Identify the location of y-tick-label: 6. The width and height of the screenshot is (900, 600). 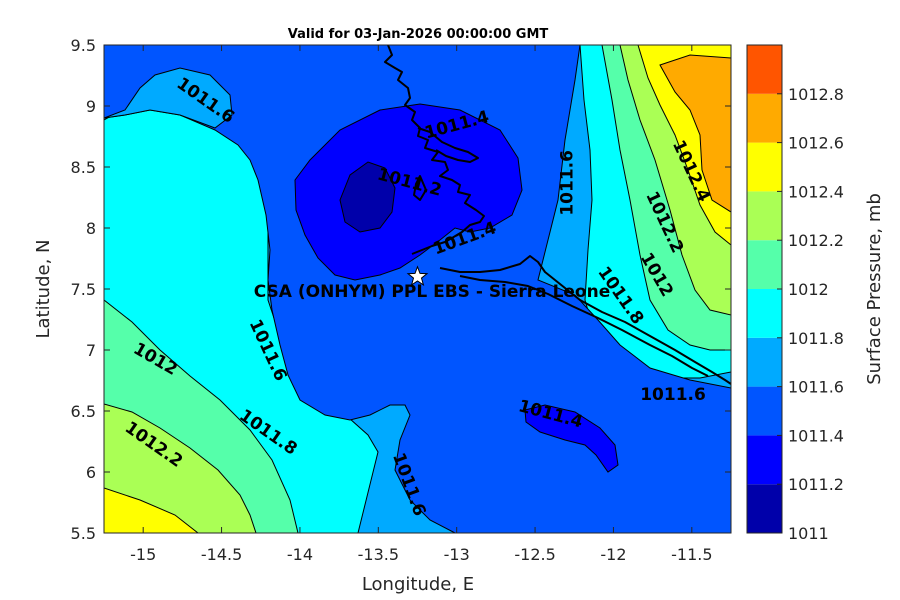
(91, 472).